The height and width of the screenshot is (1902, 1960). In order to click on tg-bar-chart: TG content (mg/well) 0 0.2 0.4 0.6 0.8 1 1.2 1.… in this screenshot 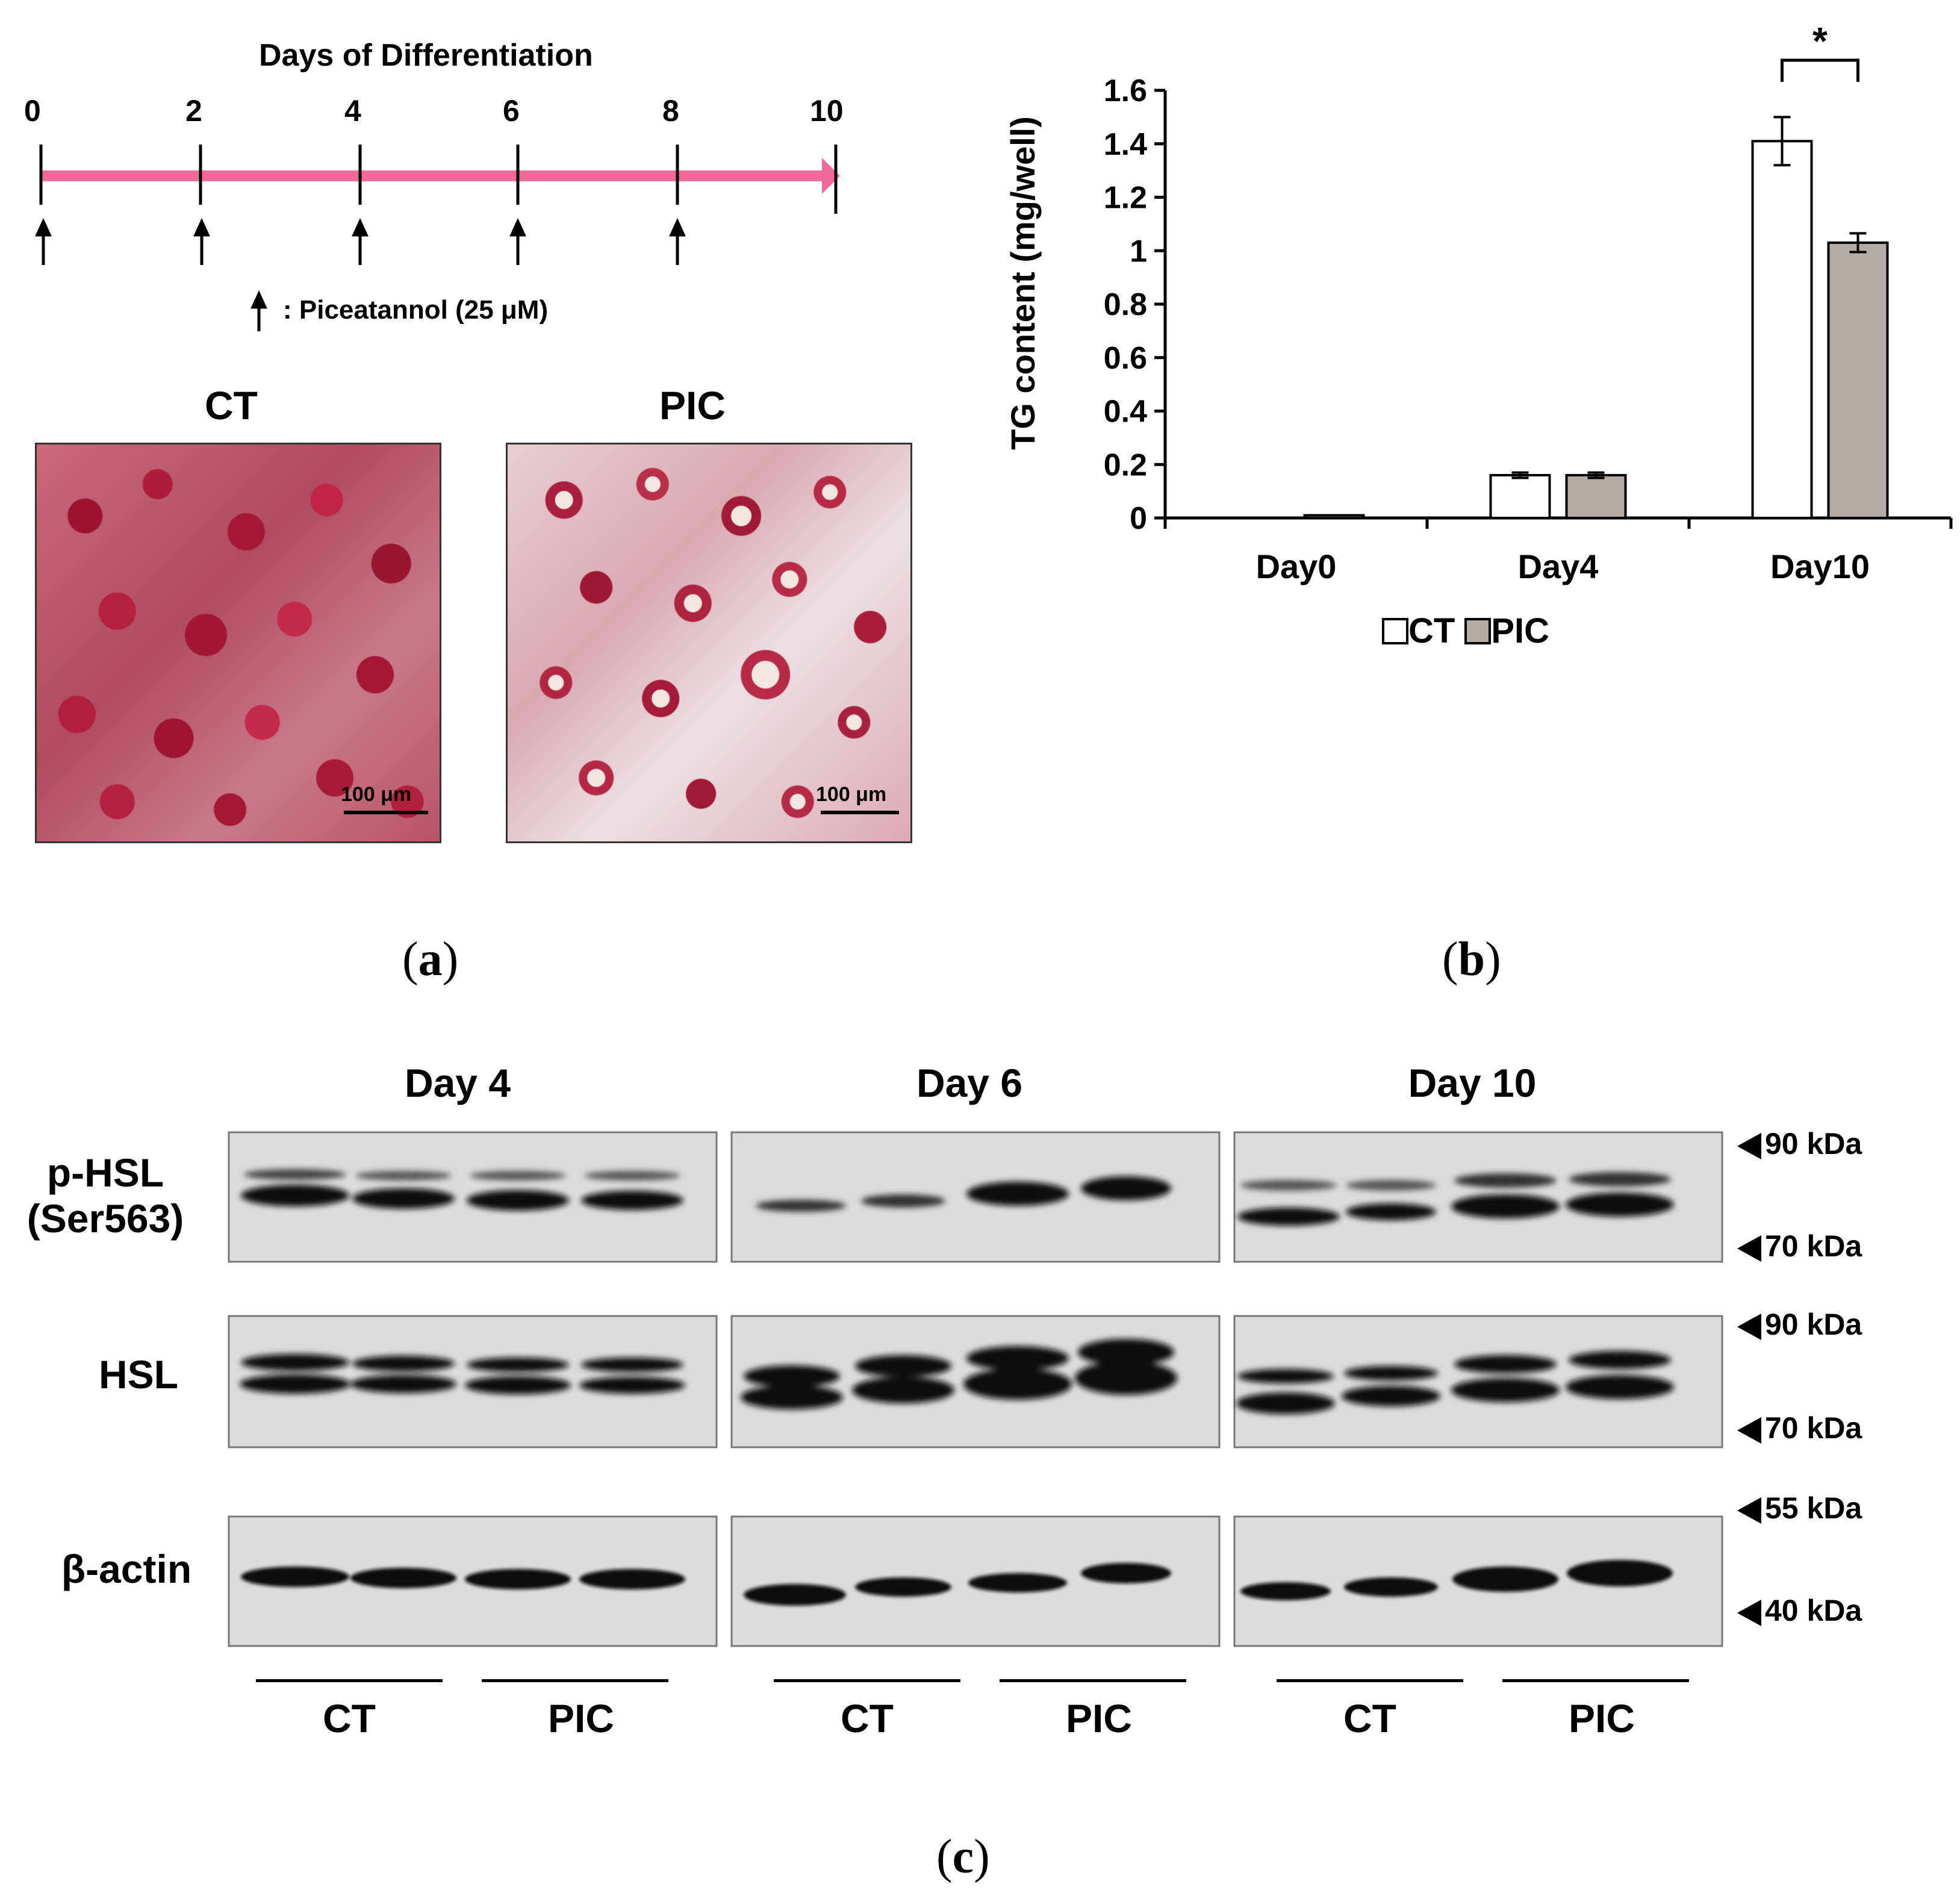, I will do `click(1479, 302)`.